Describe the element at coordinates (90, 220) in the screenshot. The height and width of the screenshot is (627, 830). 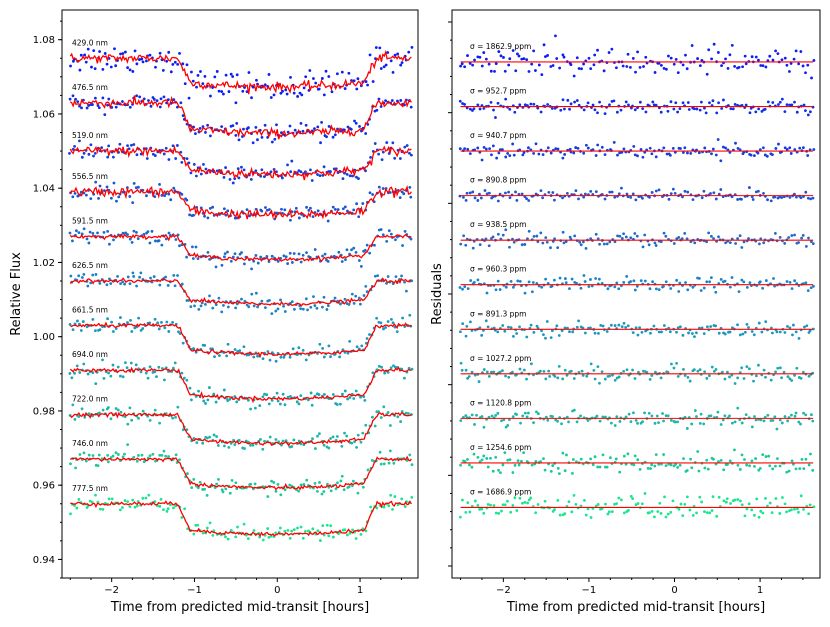
I see `wavelength-label: 591.5 nm` at that location.